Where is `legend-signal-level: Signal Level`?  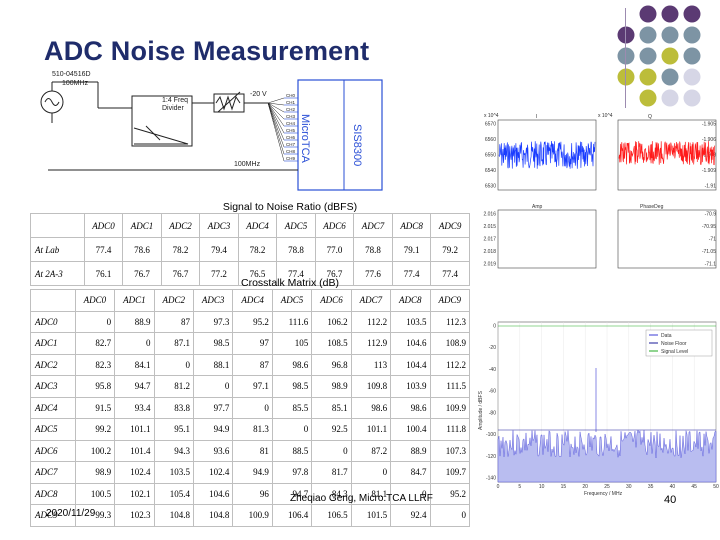 legend-signal-level: Signal Level is located at coordinates (674, 352).